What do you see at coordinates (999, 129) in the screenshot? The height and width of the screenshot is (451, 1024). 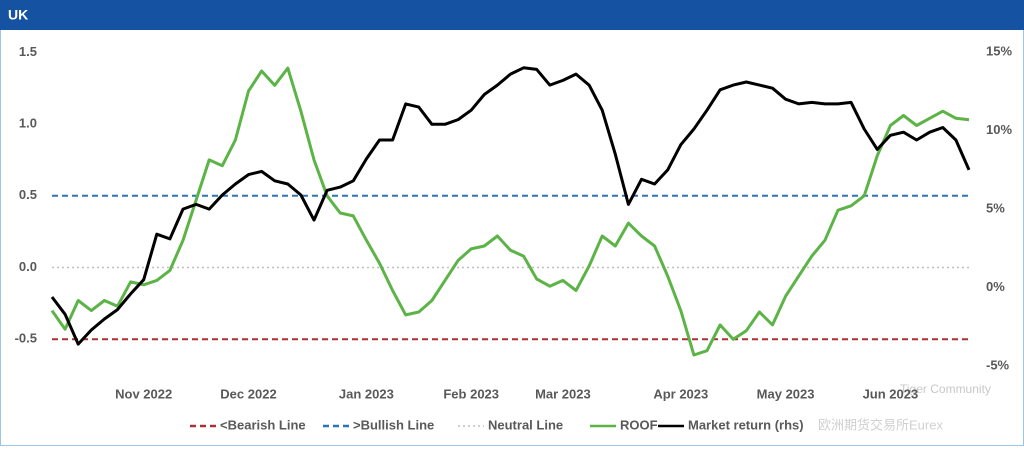 I see `tick-label: 10%` at bounding box center [999, 129].